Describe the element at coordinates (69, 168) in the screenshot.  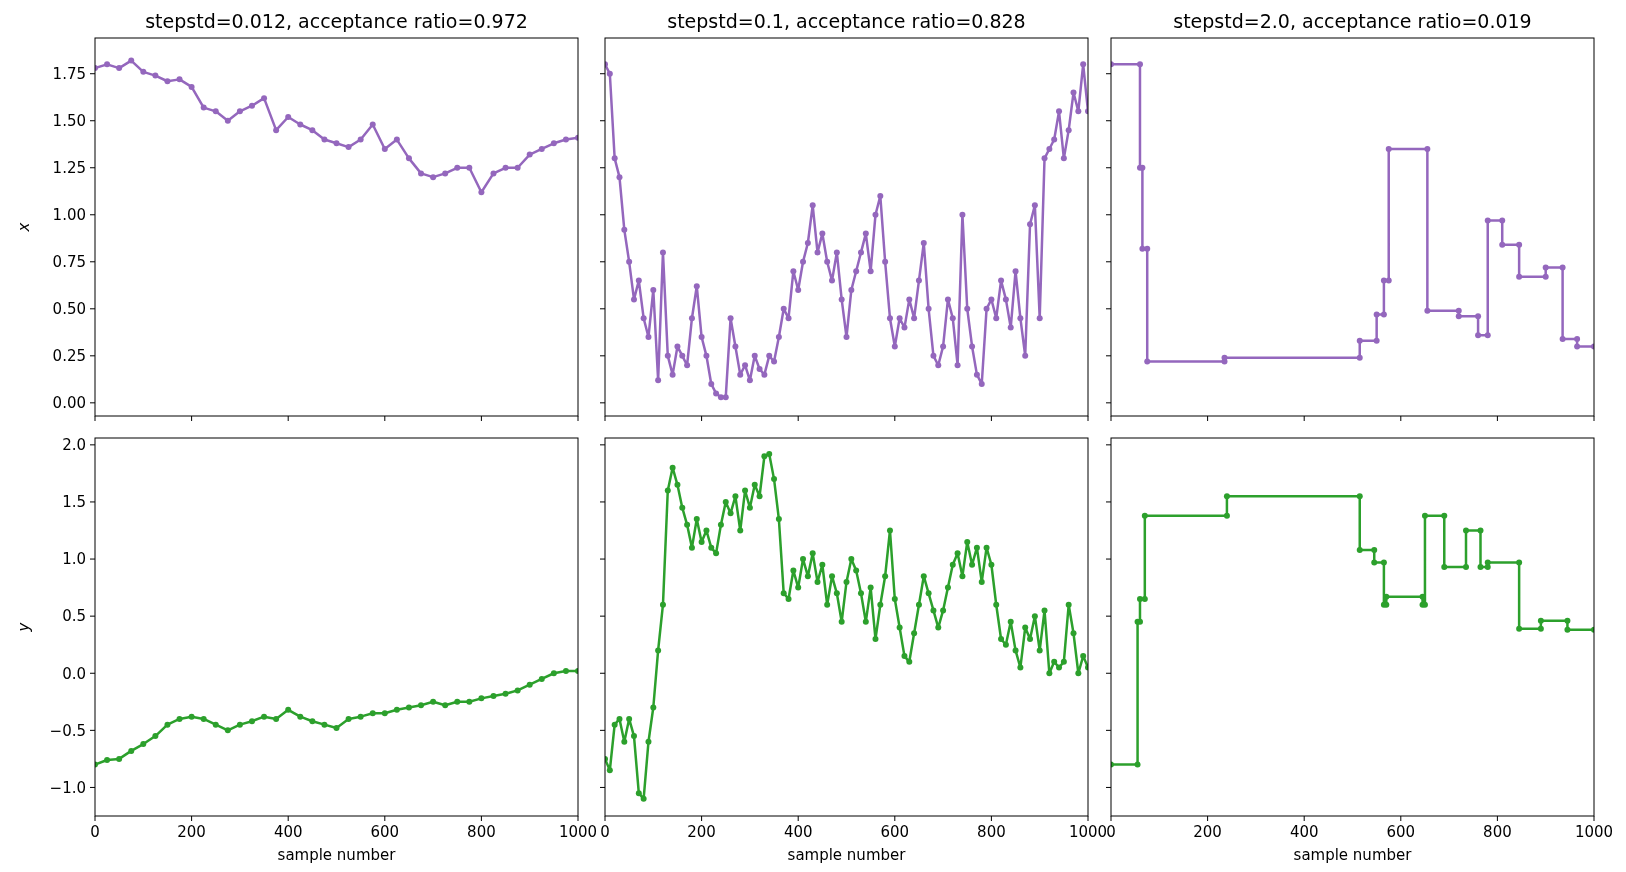
I see `y-tick-label: 1.25` at that location.